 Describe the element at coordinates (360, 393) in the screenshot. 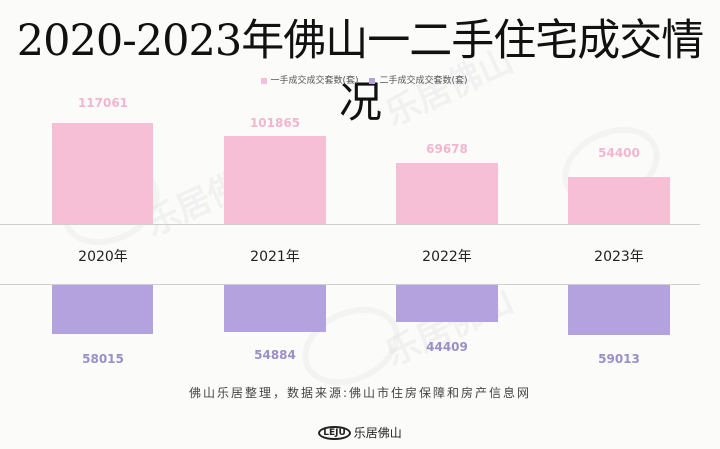

I see `source-note: 佛山乐居整理，数据来源:佛山市住房保障和房产信息网` at that location.